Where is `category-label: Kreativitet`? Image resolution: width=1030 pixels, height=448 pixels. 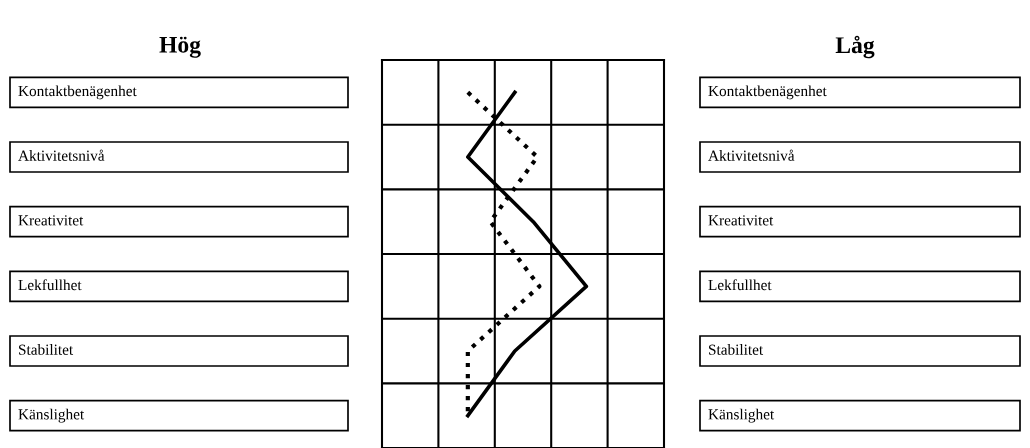 category-label: Kreativitet is located at coordinates (741, 220).